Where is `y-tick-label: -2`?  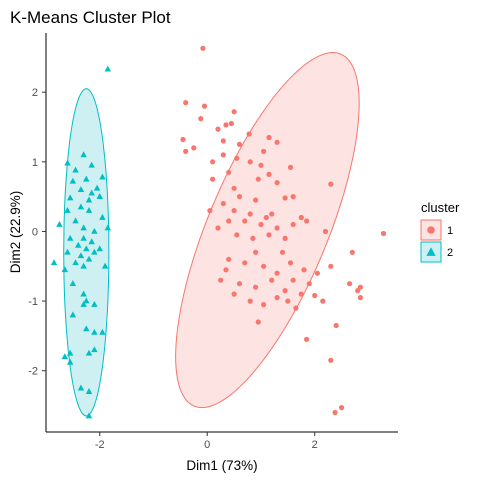 y-tick-label: -2 is located at coordinates (33, 372).